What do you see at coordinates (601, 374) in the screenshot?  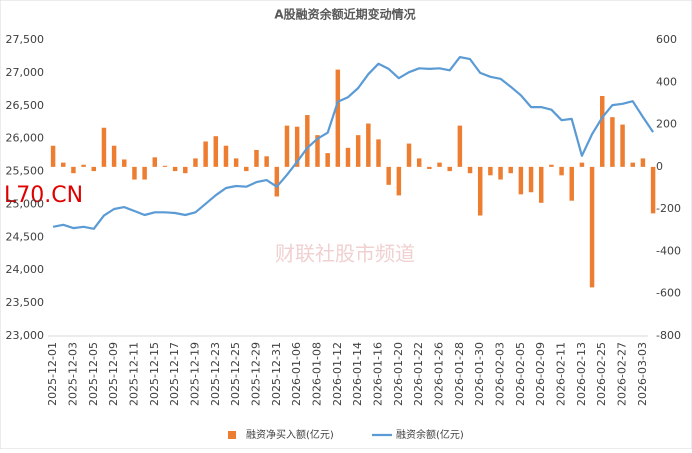 I see `x-tick-label: 2026-02-25` at bounding box center [601, 374].